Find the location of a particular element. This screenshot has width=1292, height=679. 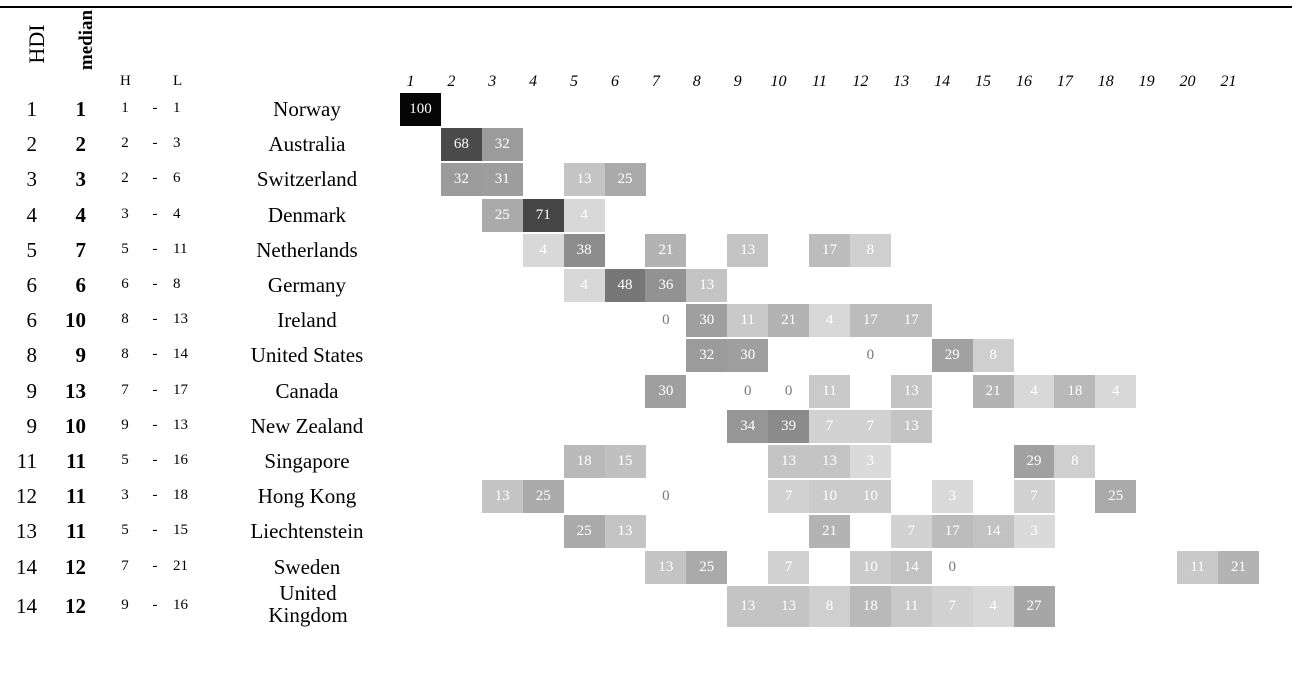

hdi-value: 6 is located at coordinates (32, 320).